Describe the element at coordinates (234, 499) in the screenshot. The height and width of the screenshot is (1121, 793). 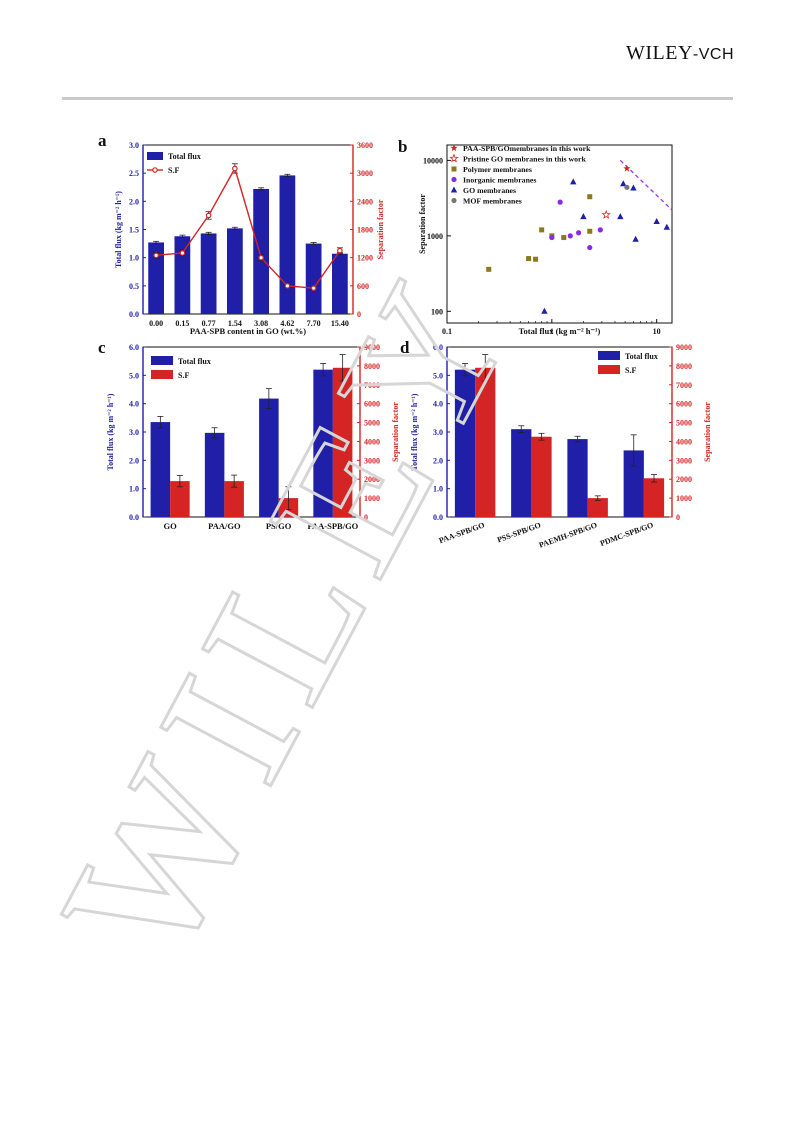
I see `panel-c-bar-sf` at that location.